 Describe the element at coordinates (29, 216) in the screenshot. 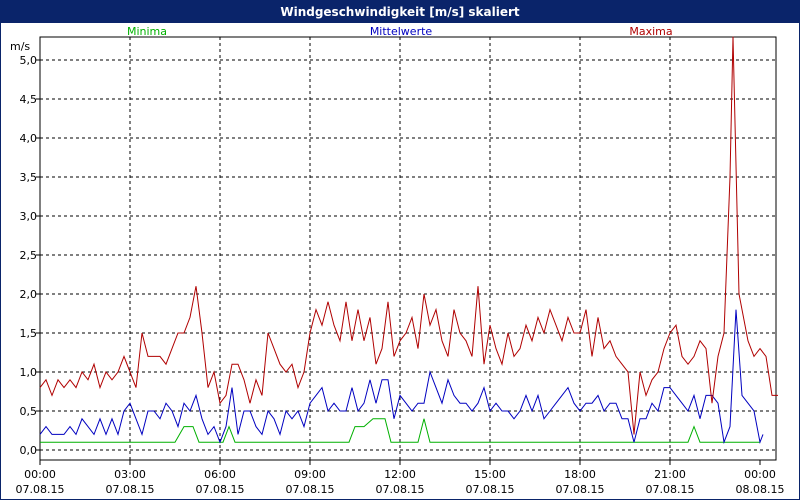

I see `y-tick-label: 3,0` at that location.